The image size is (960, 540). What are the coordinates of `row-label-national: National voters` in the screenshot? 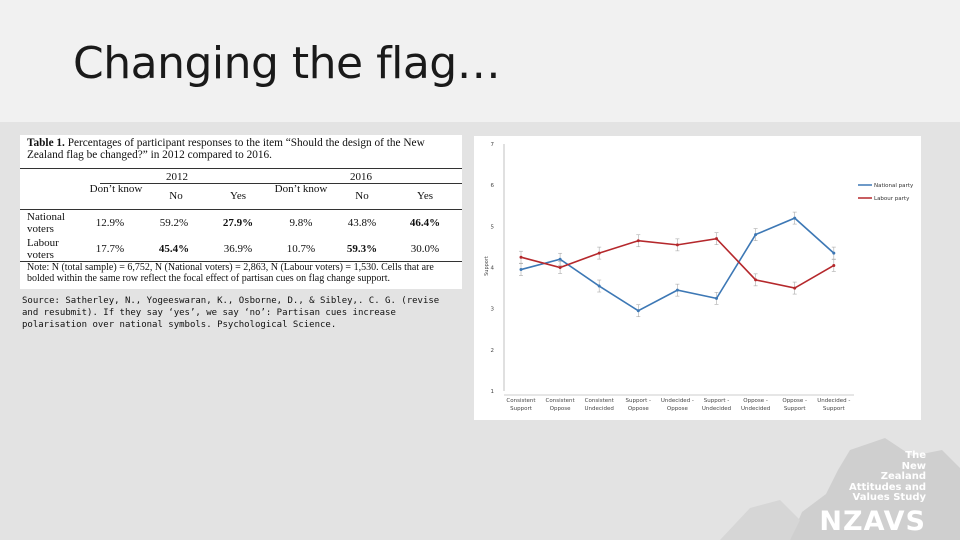 It's located at (46, 223).